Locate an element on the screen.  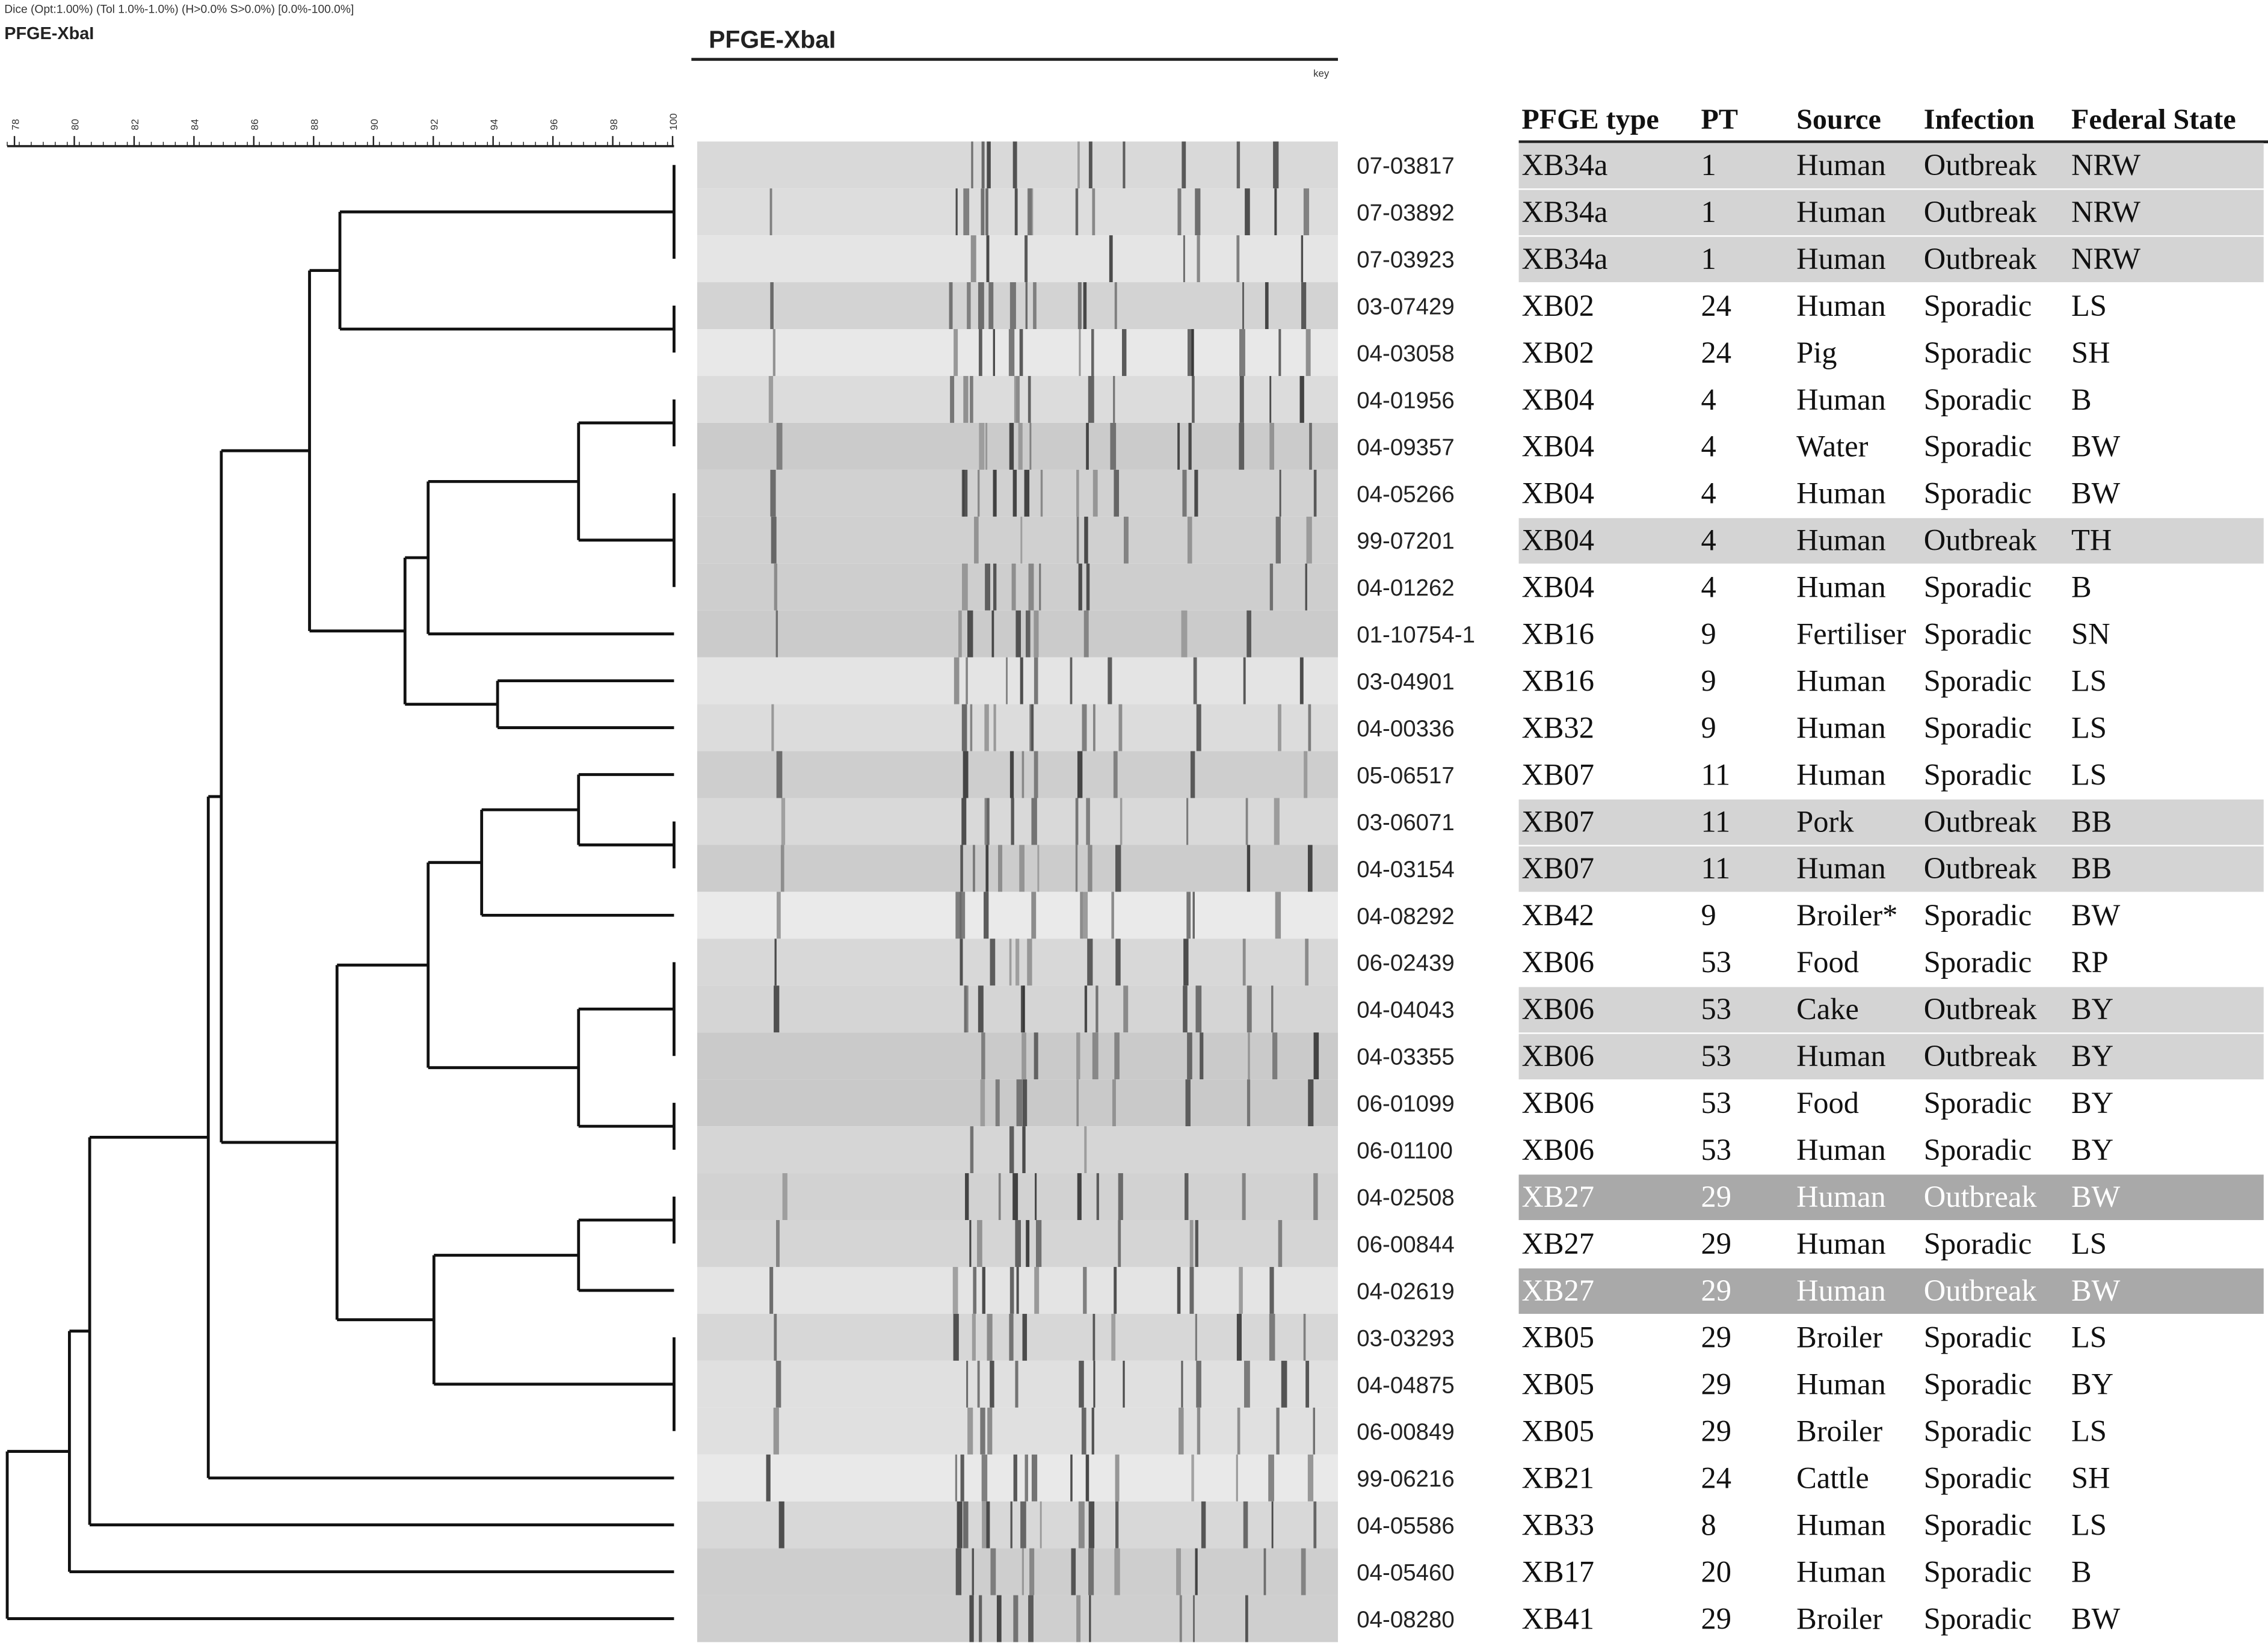
table-cell: 4 is located at coordinates (1708, 587).